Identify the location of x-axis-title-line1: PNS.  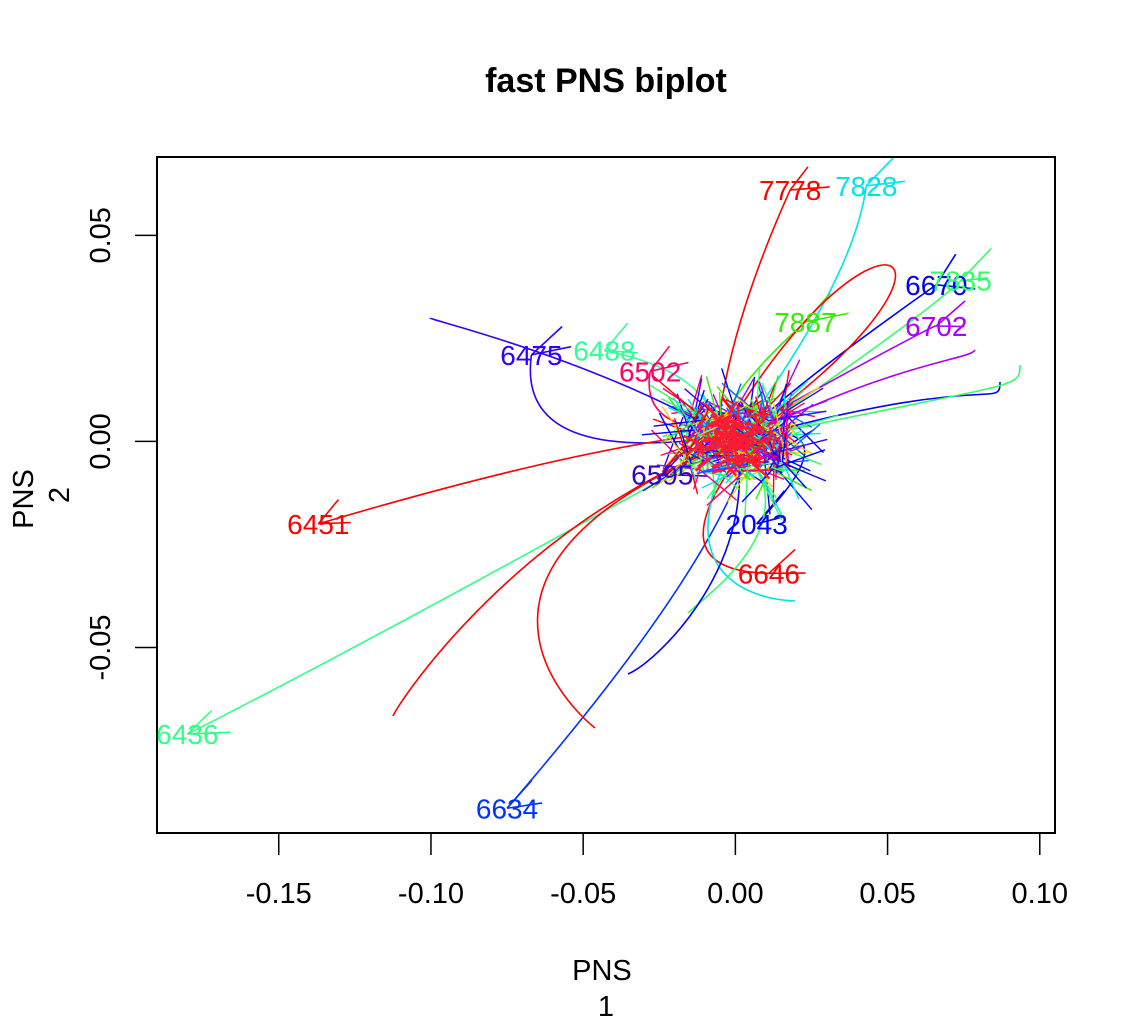
(602, 971).